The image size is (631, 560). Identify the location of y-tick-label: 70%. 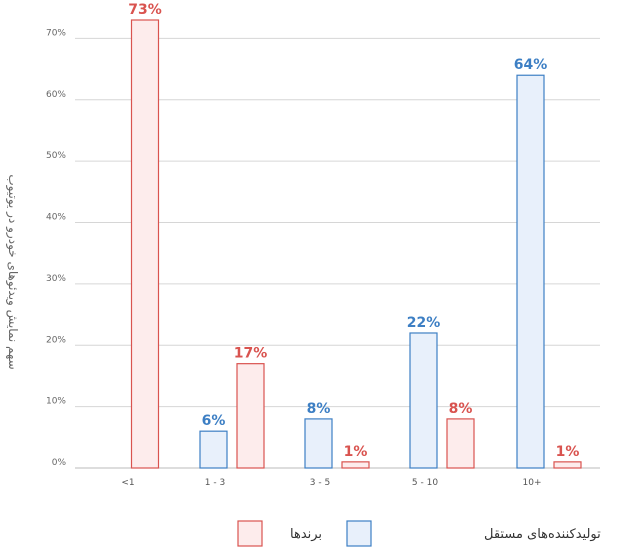
(56, 33).